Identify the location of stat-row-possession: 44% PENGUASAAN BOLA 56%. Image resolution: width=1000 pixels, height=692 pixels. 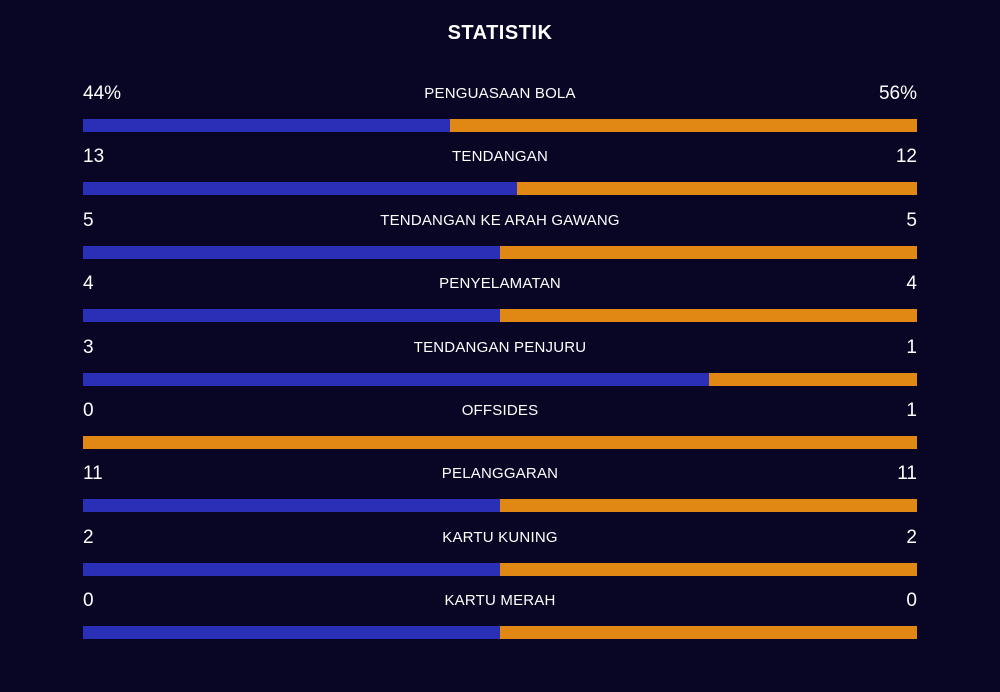
(500, 111).